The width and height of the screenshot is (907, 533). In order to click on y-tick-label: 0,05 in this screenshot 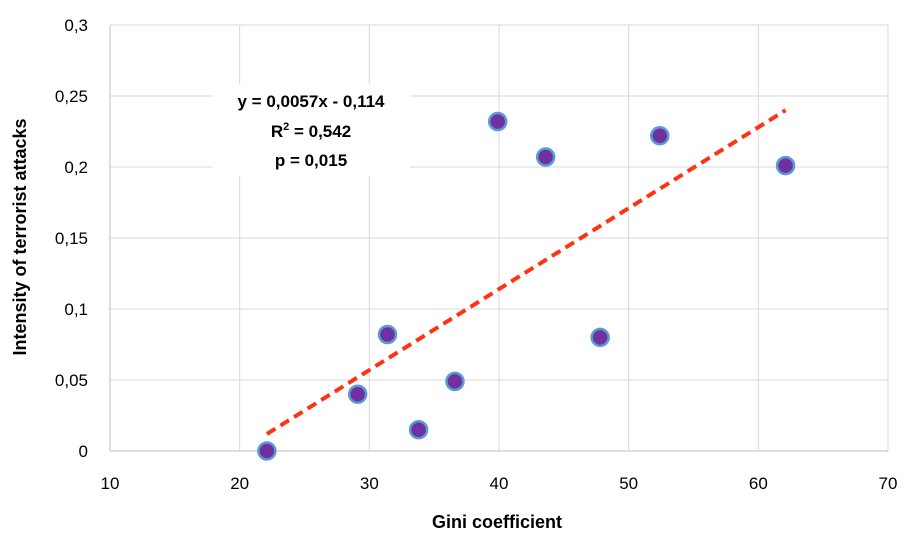, I will do `click(71, 380)`.